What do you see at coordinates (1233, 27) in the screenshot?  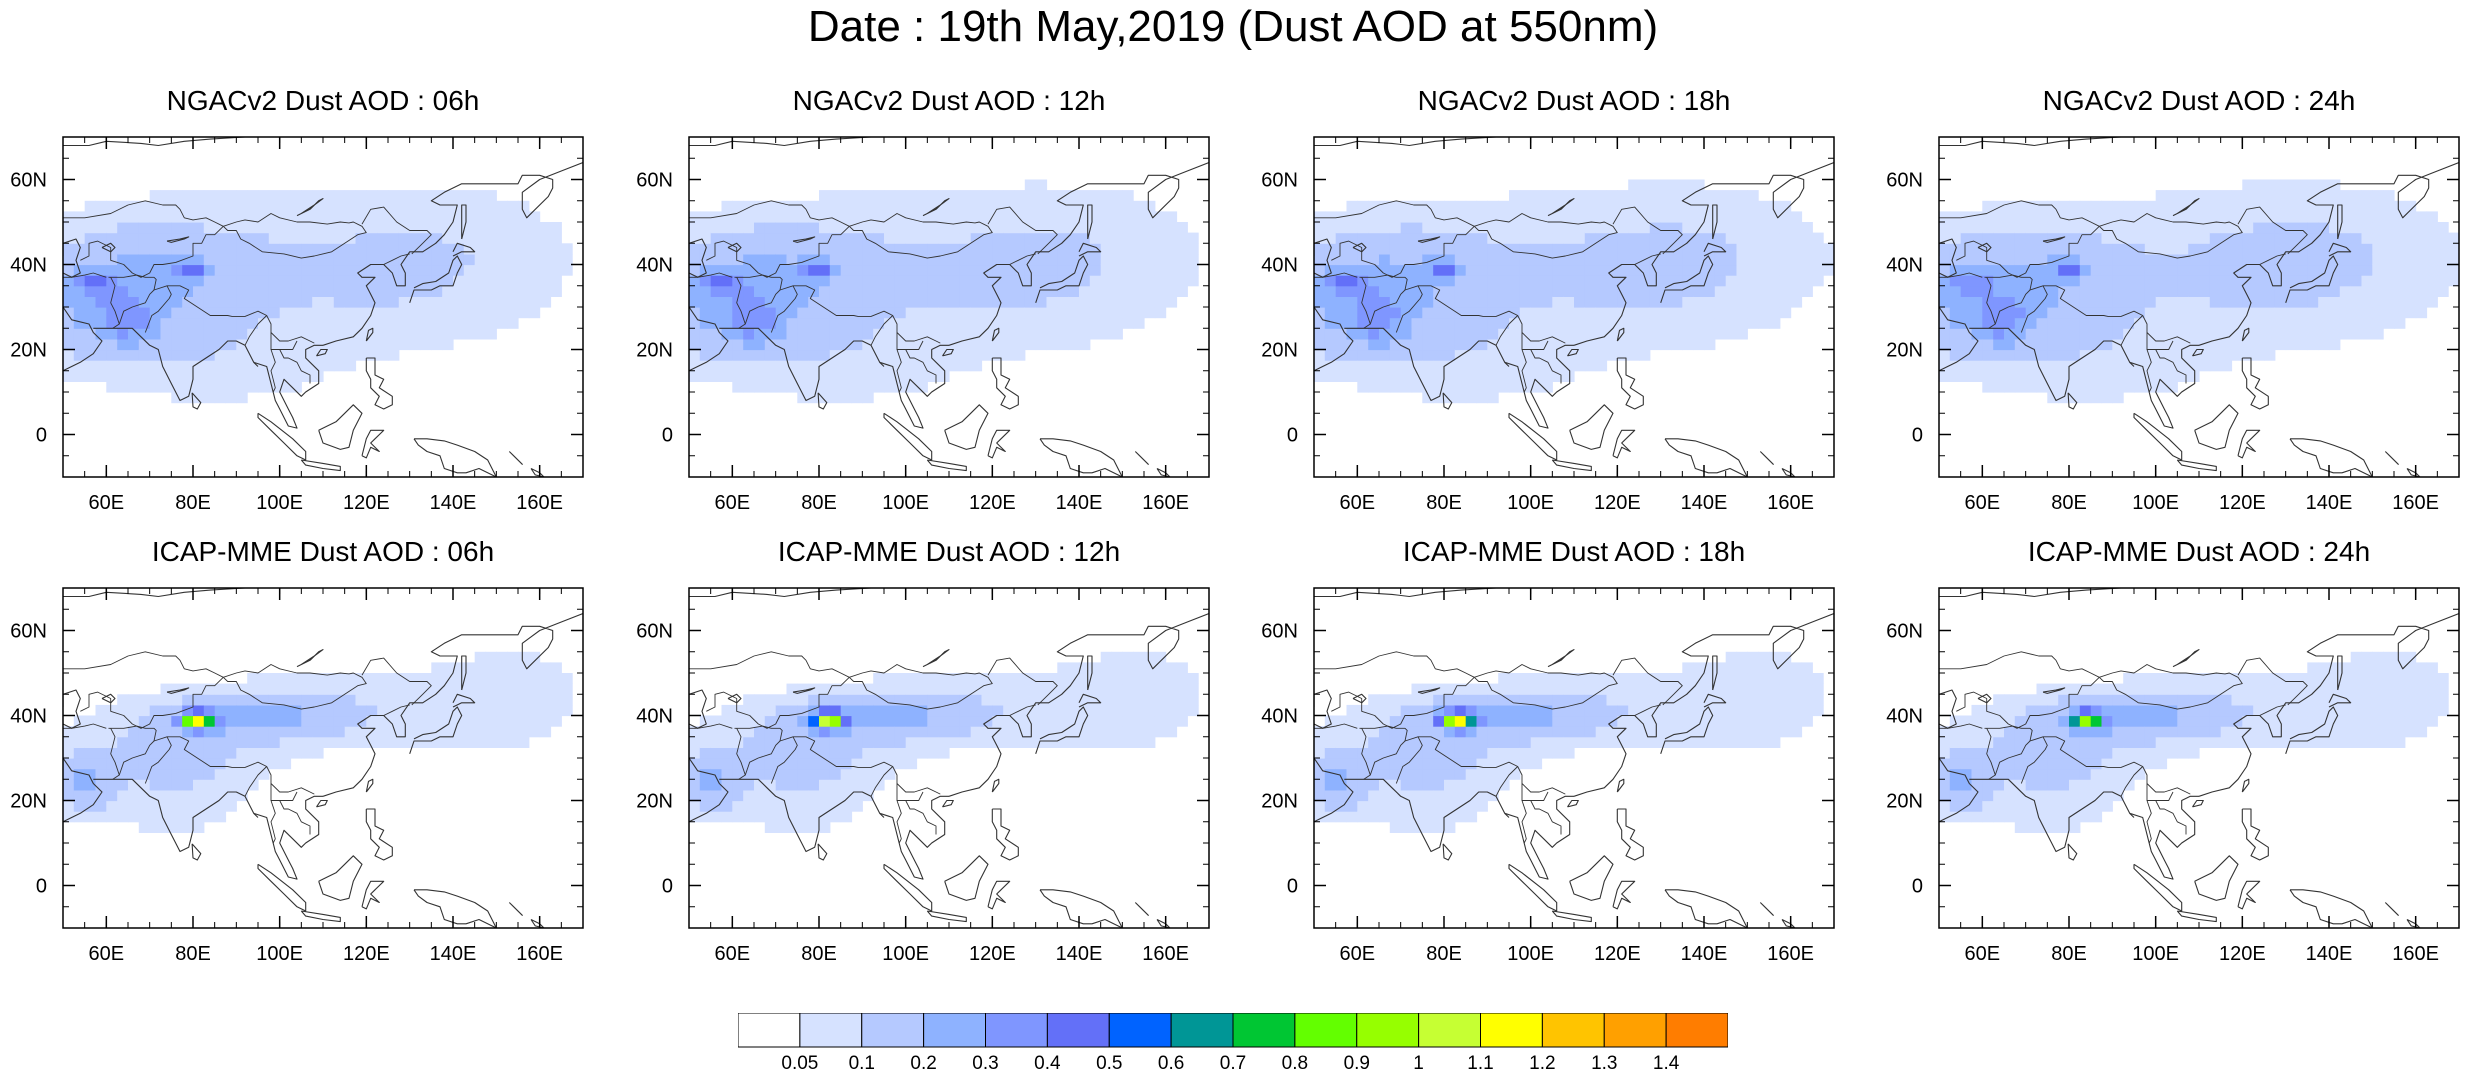 I see `figure-title: Date : 19th May,2019 (Dust AOD at 550nm)` at bounding box center [1233, 27].